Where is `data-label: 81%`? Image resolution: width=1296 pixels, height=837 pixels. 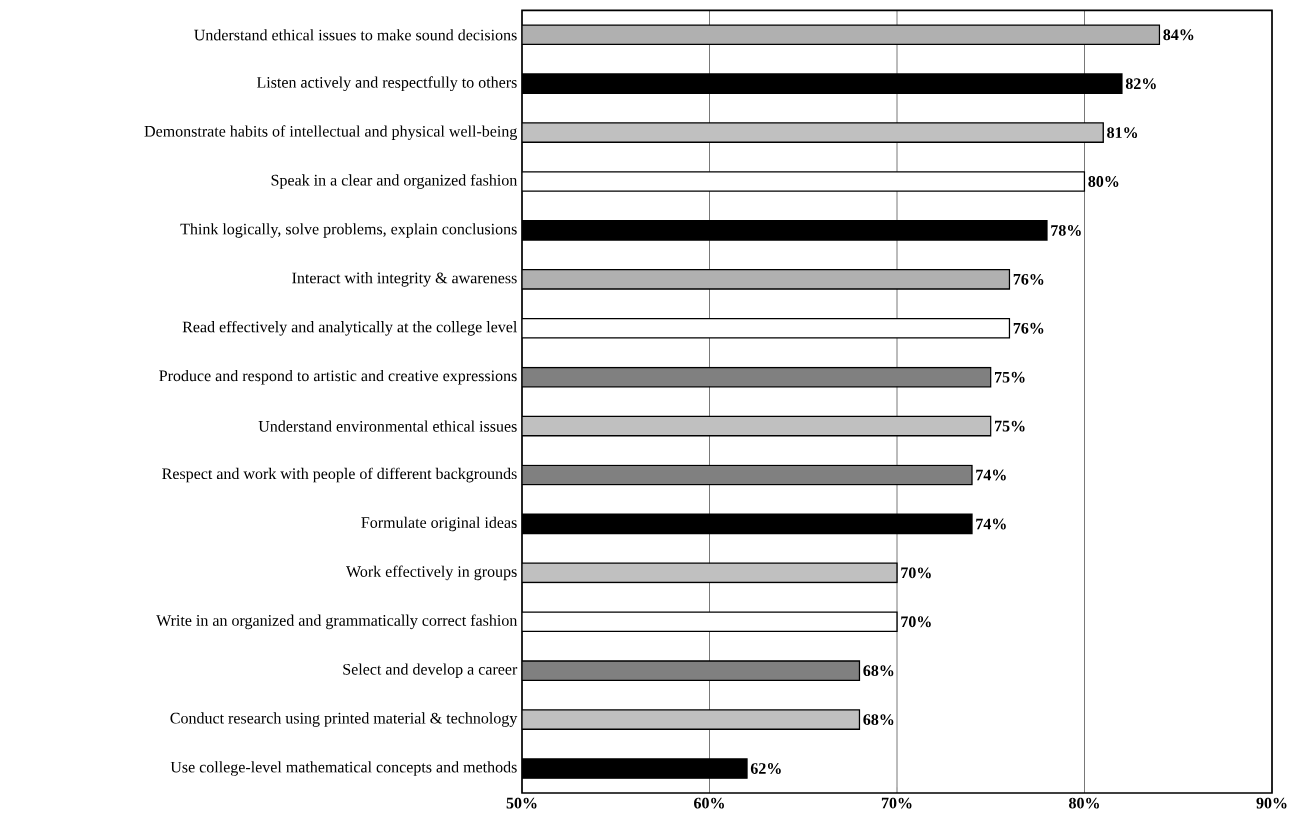 data-label: 81% is located at coordinates (1122, 133).